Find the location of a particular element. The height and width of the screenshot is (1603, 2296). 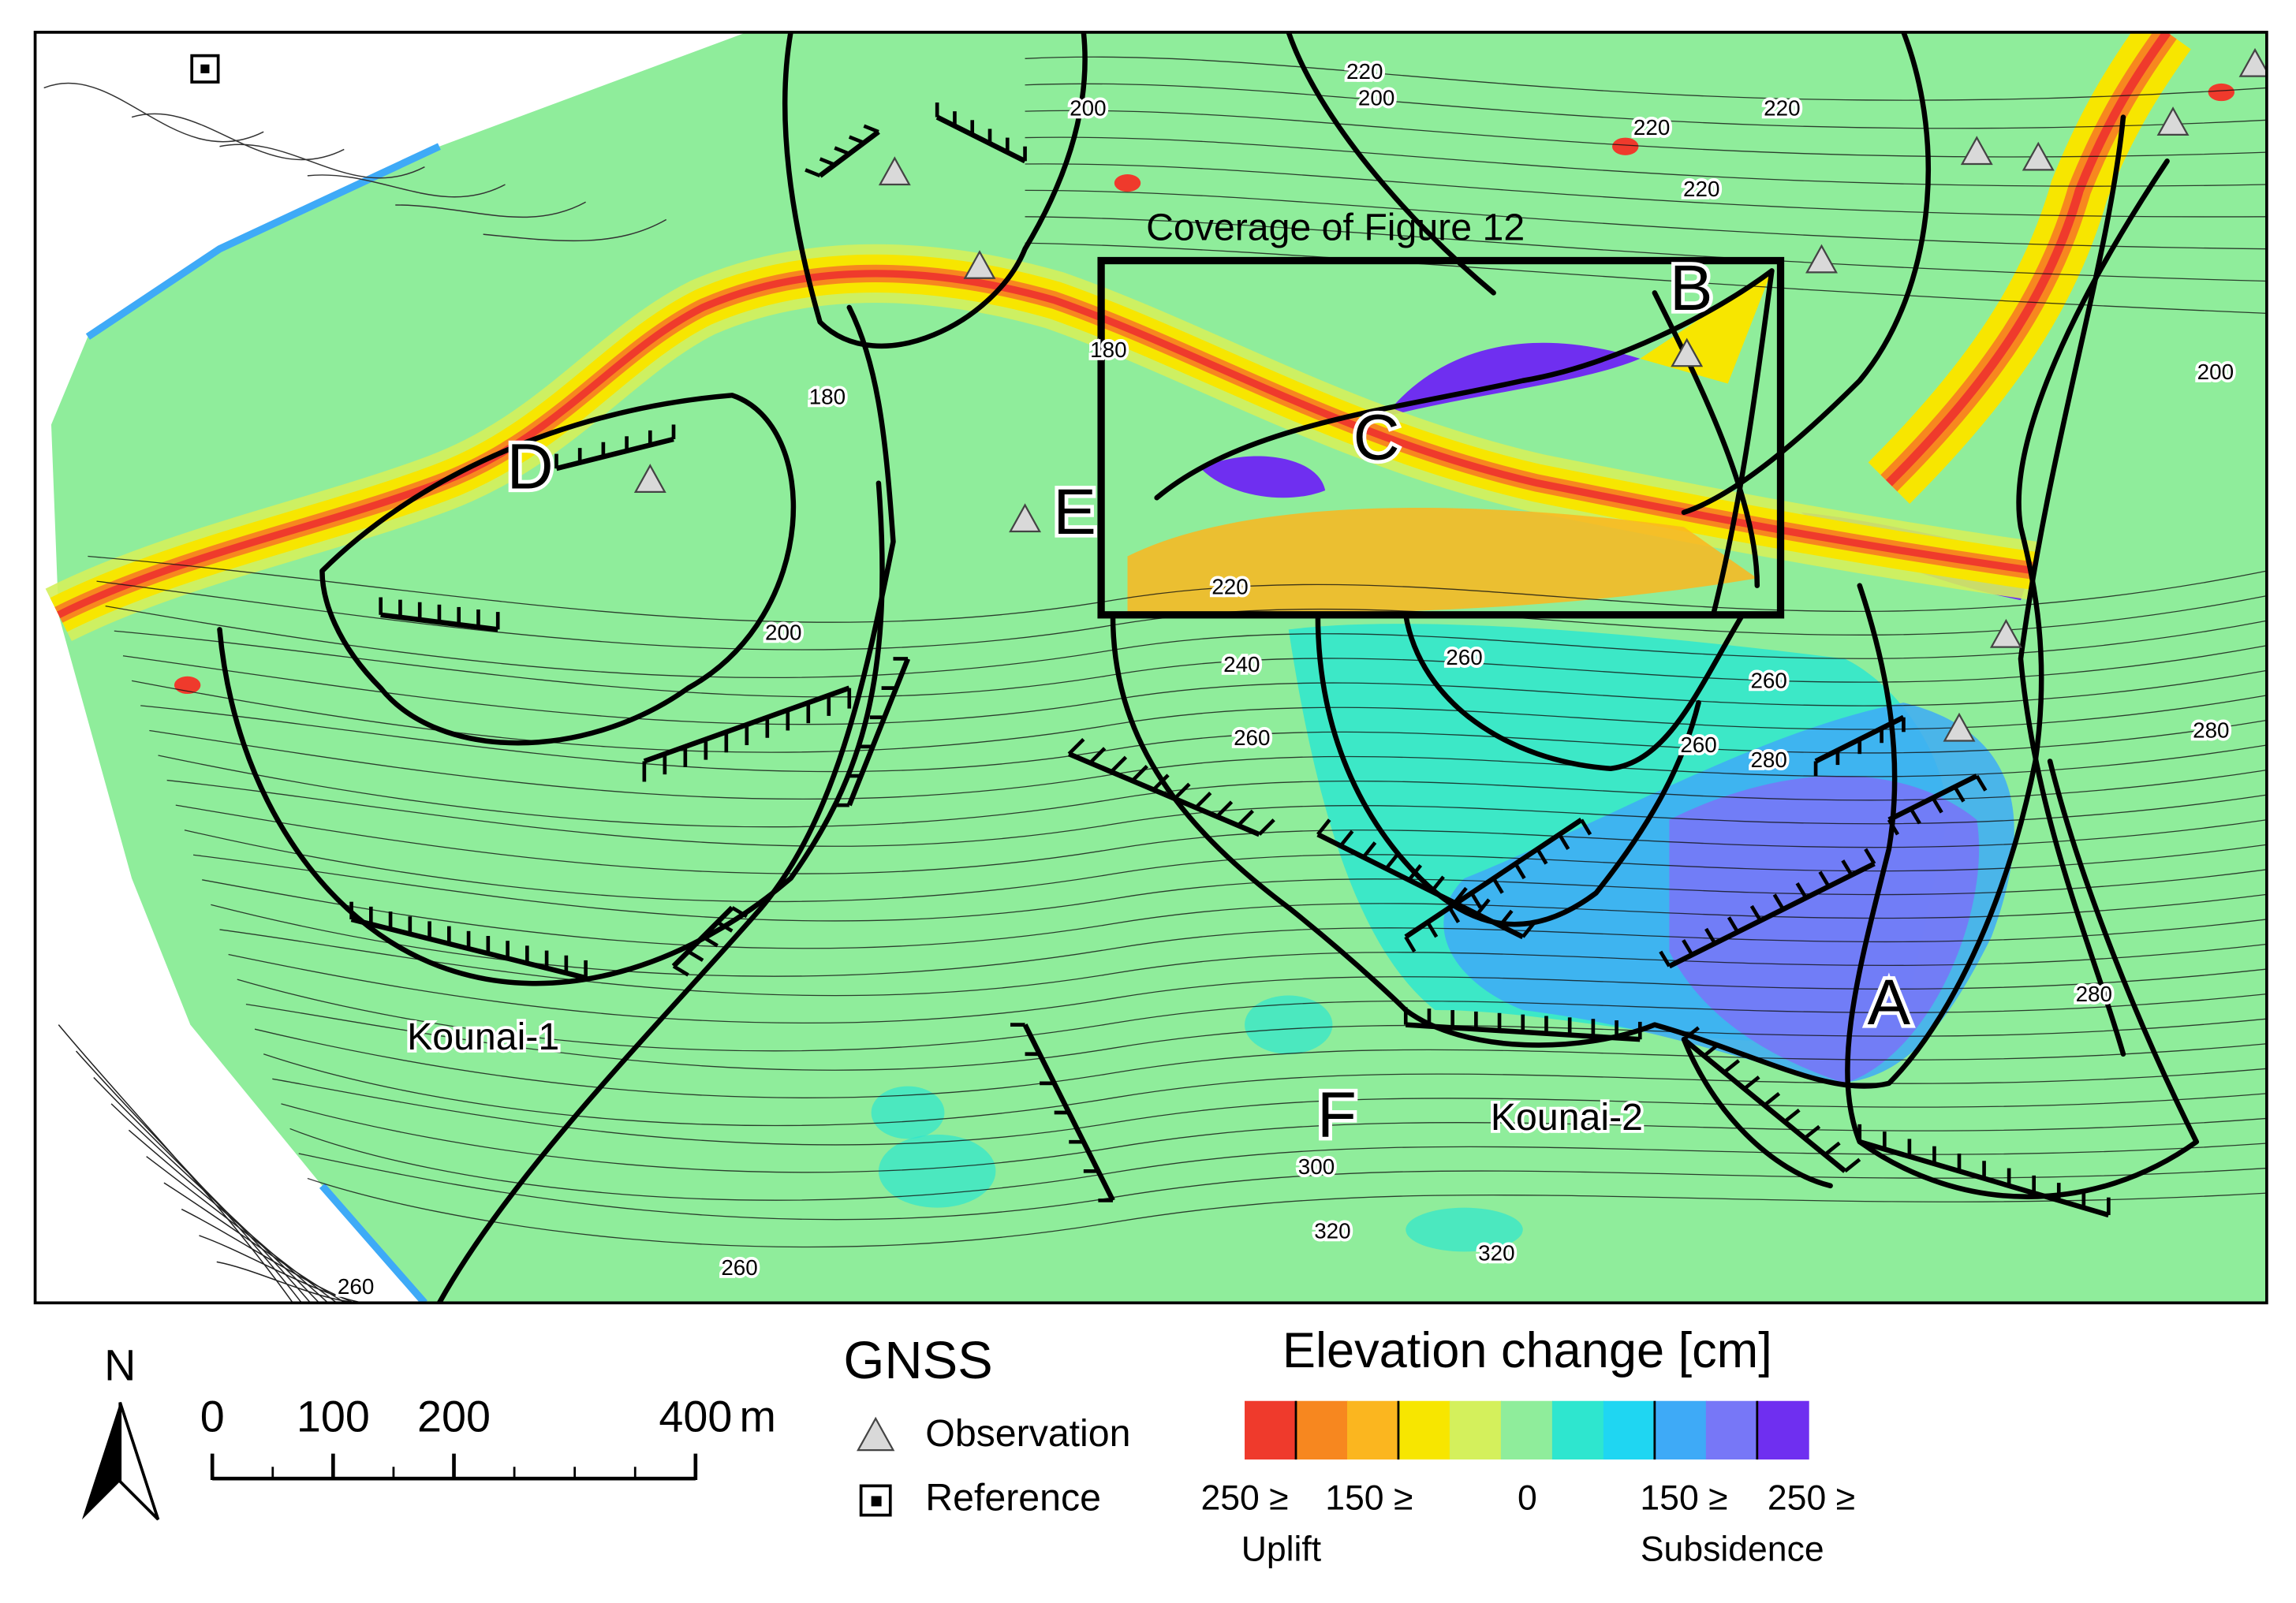

color-label: 150 ≥ is located at coordinates (1683, 1498).